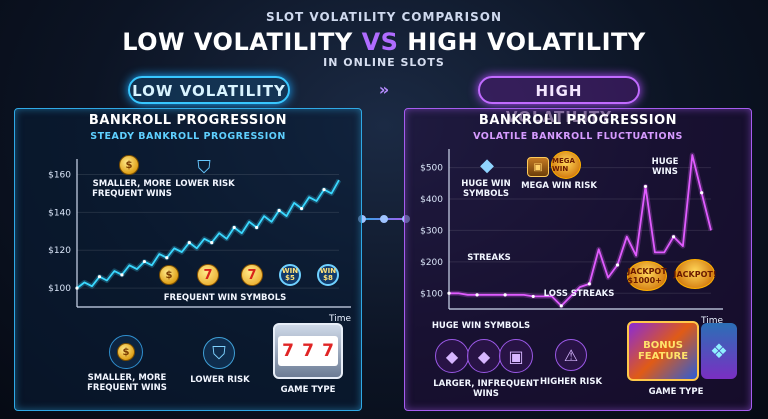 The height and width of the screenshot is (419, 768). I want to click on anno-frequent-symbols: FREQUENT WIN SYMBOLS, so click(225, 298).